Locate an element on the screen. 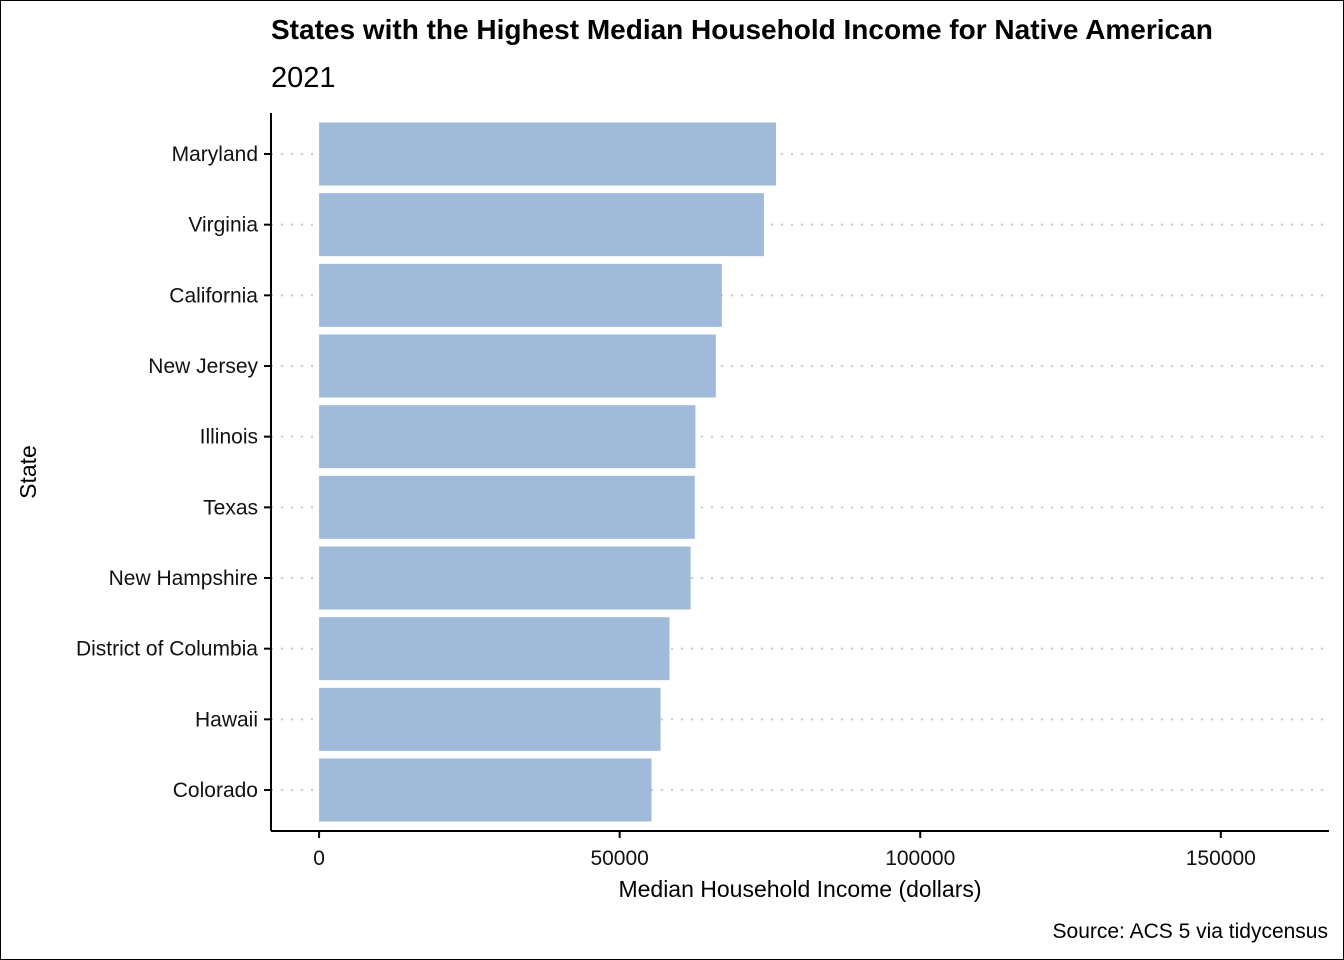  x-axis-title: Median Household Income (dollars) is located at coordinates (799, 889).